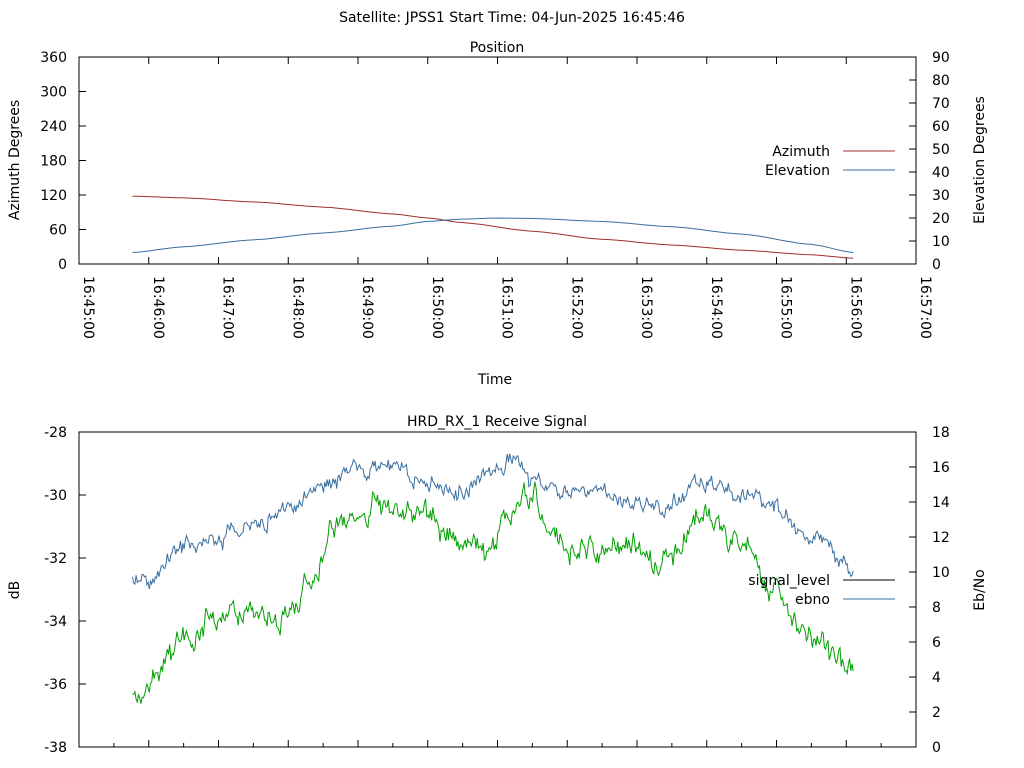  What do you see at coordinates (941, 150) in the screenshot?
I see `elevation-tick-label: 50` at bounding box center [941, 150].